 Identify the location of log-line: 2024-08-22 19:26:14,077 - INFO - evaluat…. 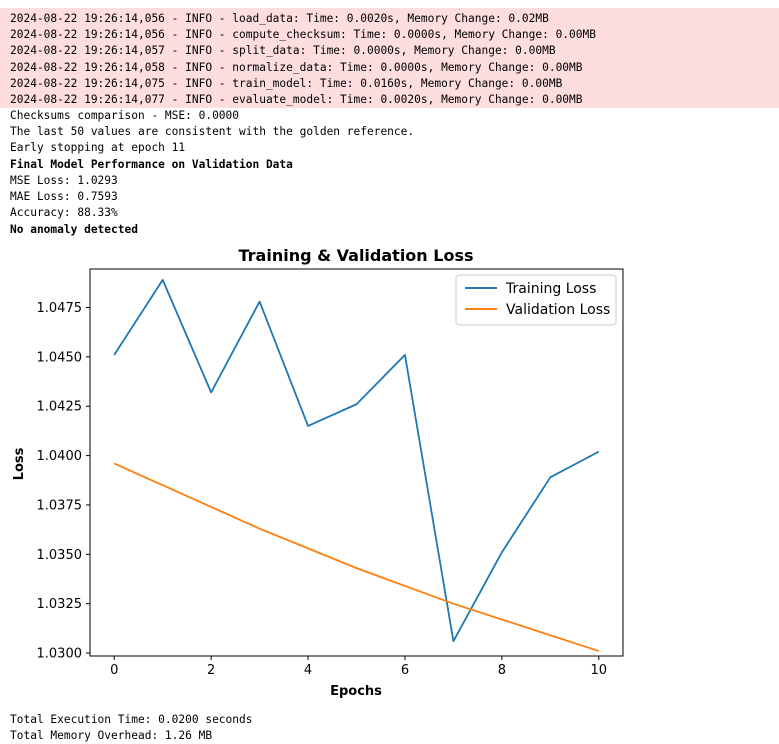
(296, 99).